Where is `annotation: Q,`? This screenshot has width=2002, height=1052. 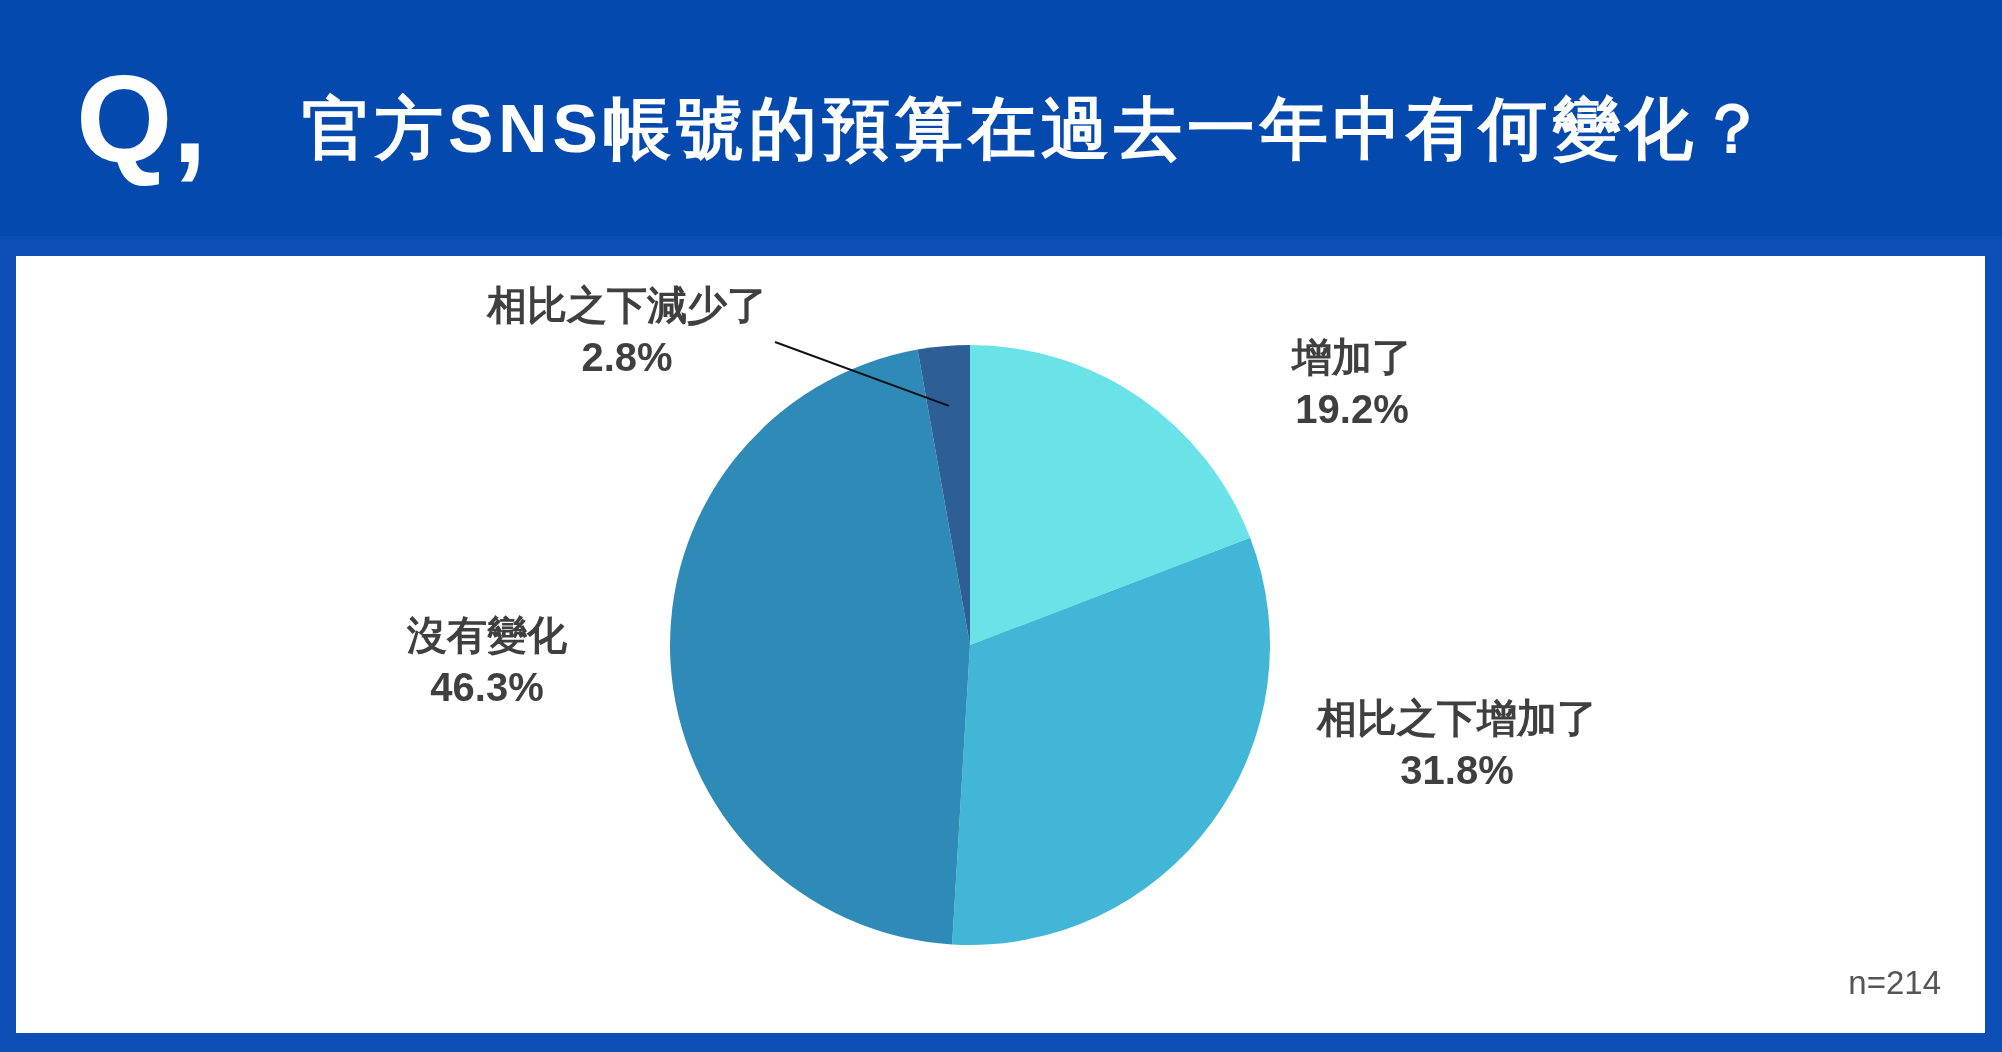 annotation: Q, is located at coordinates (141, 119).